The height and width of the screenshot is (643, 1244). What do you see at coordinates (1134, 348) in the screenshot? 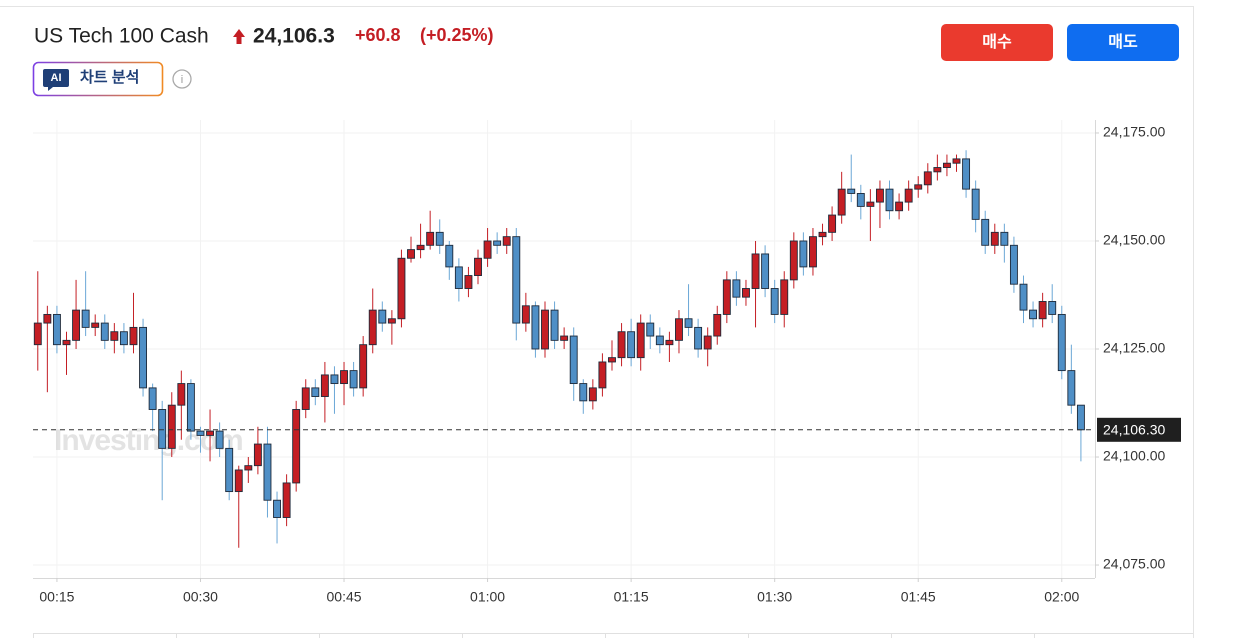
I see `y-tick-label: 24,125.00` at bounding box center [1134, 348].